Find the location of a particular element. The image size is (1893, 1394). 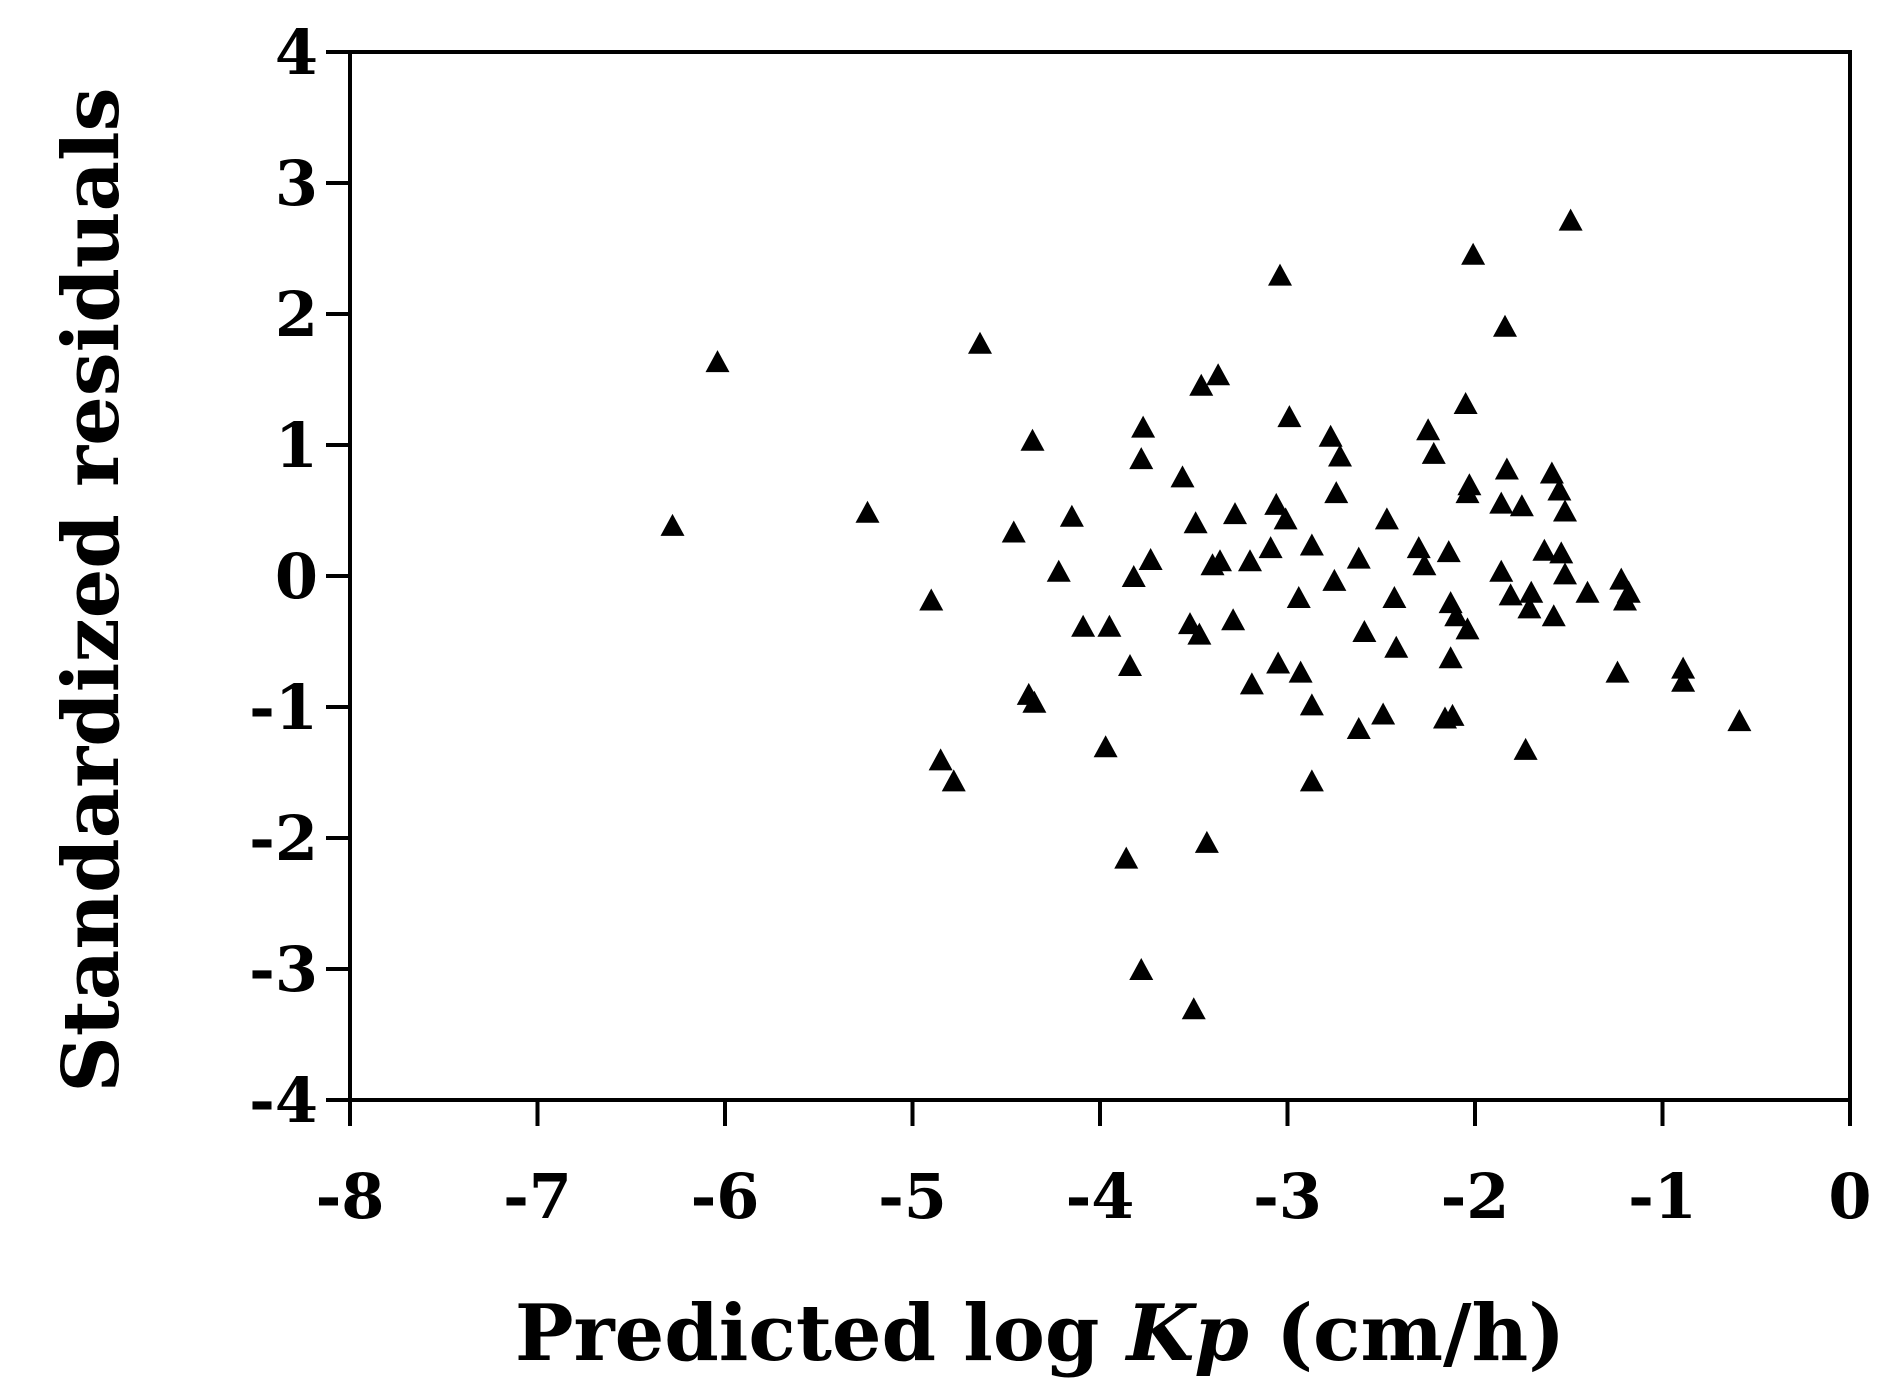

y-tick-label: -3 is located at coordinates (283, 969).